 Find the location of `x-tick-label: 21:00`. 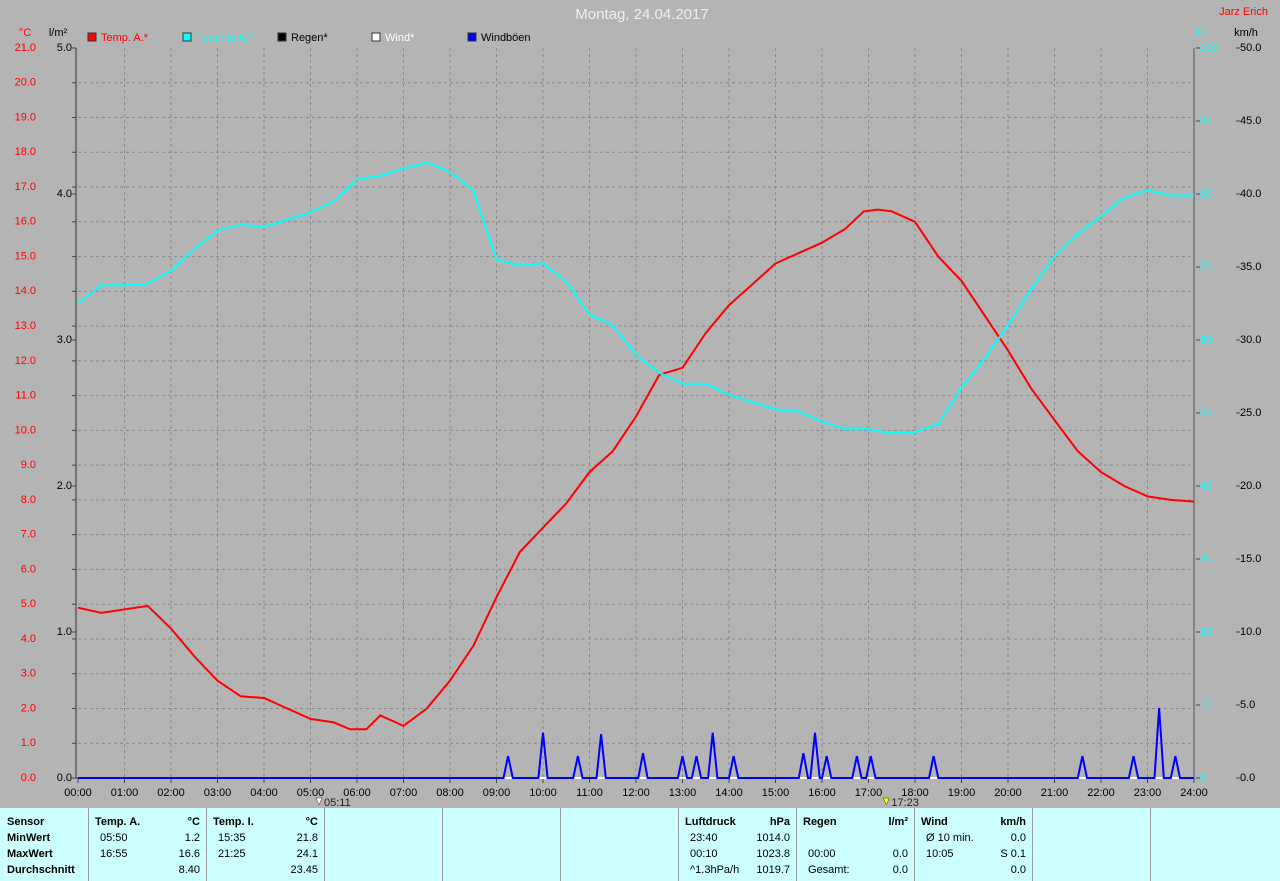

x-tick-label: 21:00 is located at coordinates (1055, 793).